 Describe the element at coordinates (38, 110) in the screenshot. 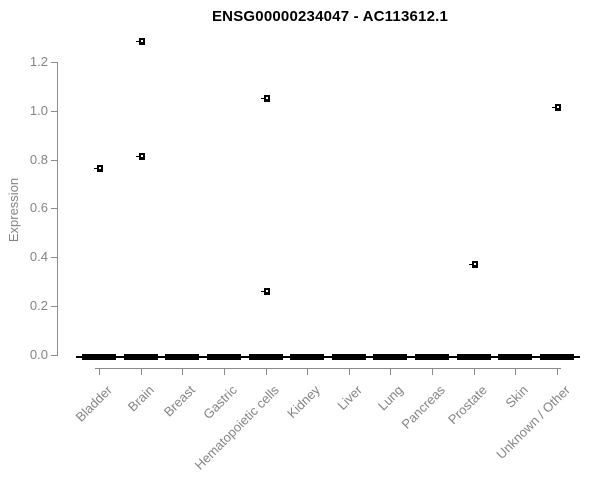

I see `y-tick-label: 1.0` at that location.